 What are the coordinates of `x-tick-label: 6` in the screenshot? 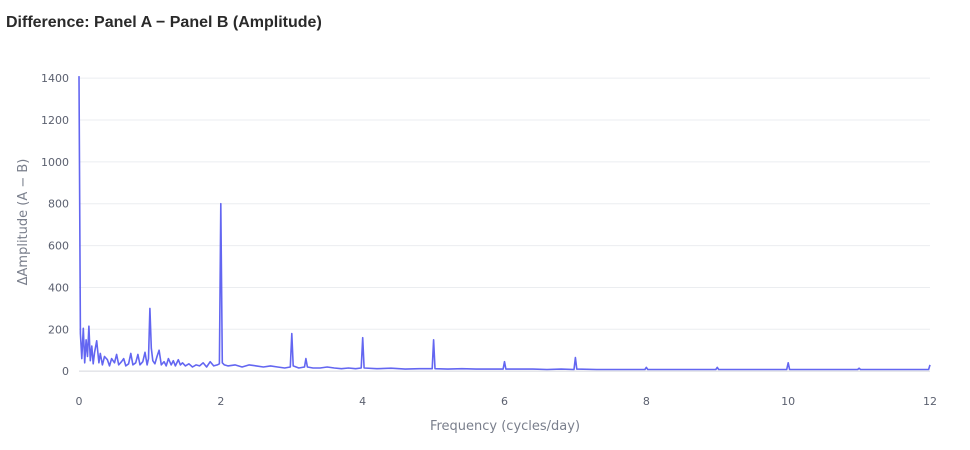 It's located at (504, 401).